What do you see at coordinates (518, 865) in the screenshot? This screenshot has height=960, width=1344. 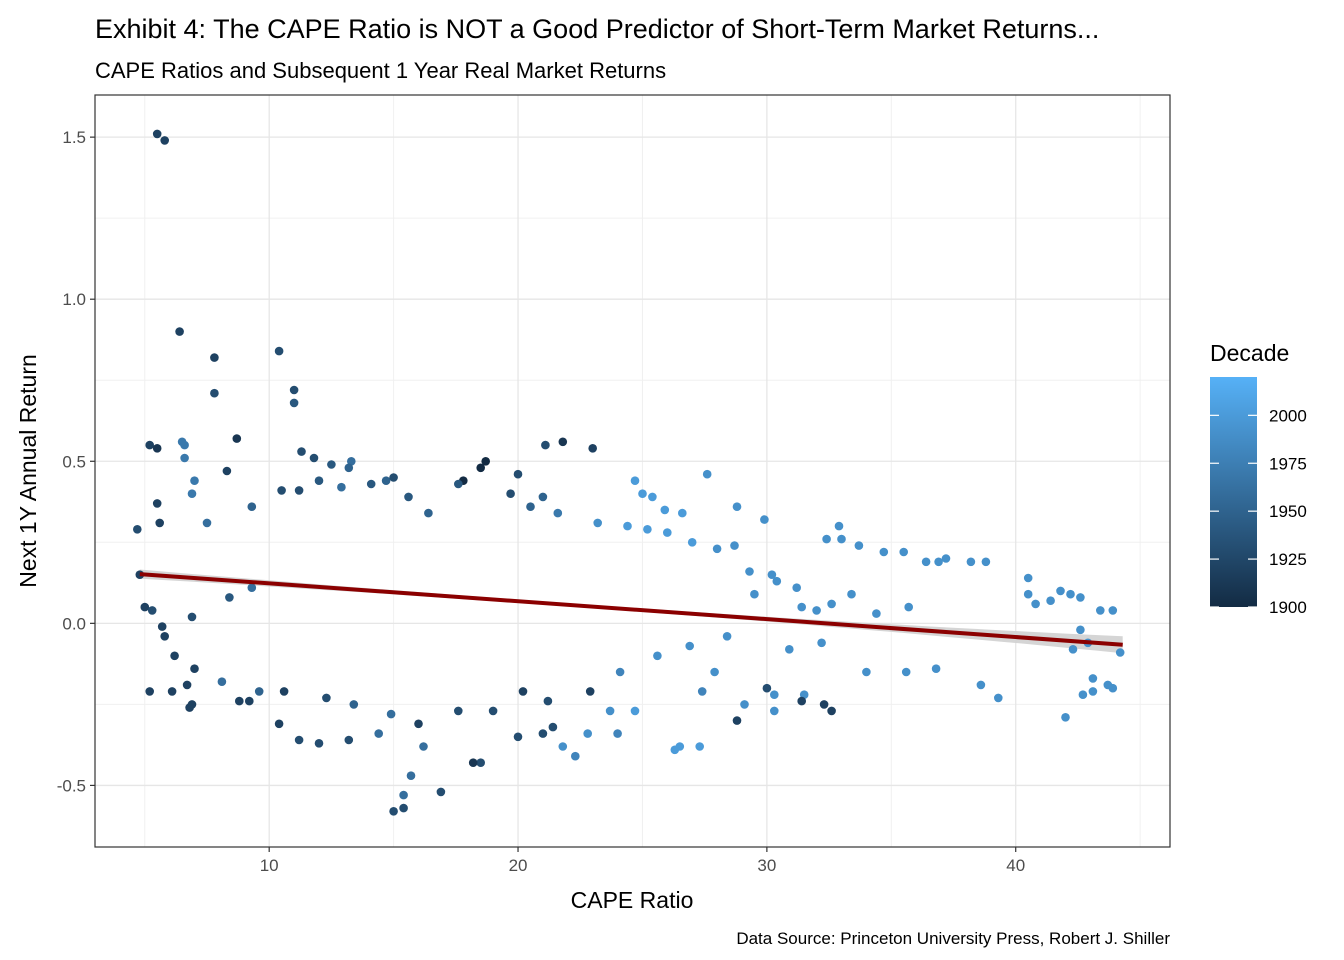 I see `x-tick-label: 20` at bounding box center [518, 865].